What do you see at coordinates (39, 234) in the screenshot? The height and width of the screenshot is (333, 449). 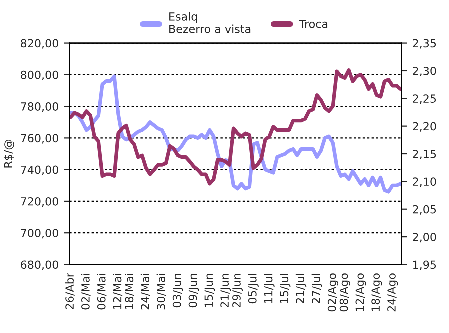 I see `y-tick-label: 700,00` at bounding box center [39, 234].